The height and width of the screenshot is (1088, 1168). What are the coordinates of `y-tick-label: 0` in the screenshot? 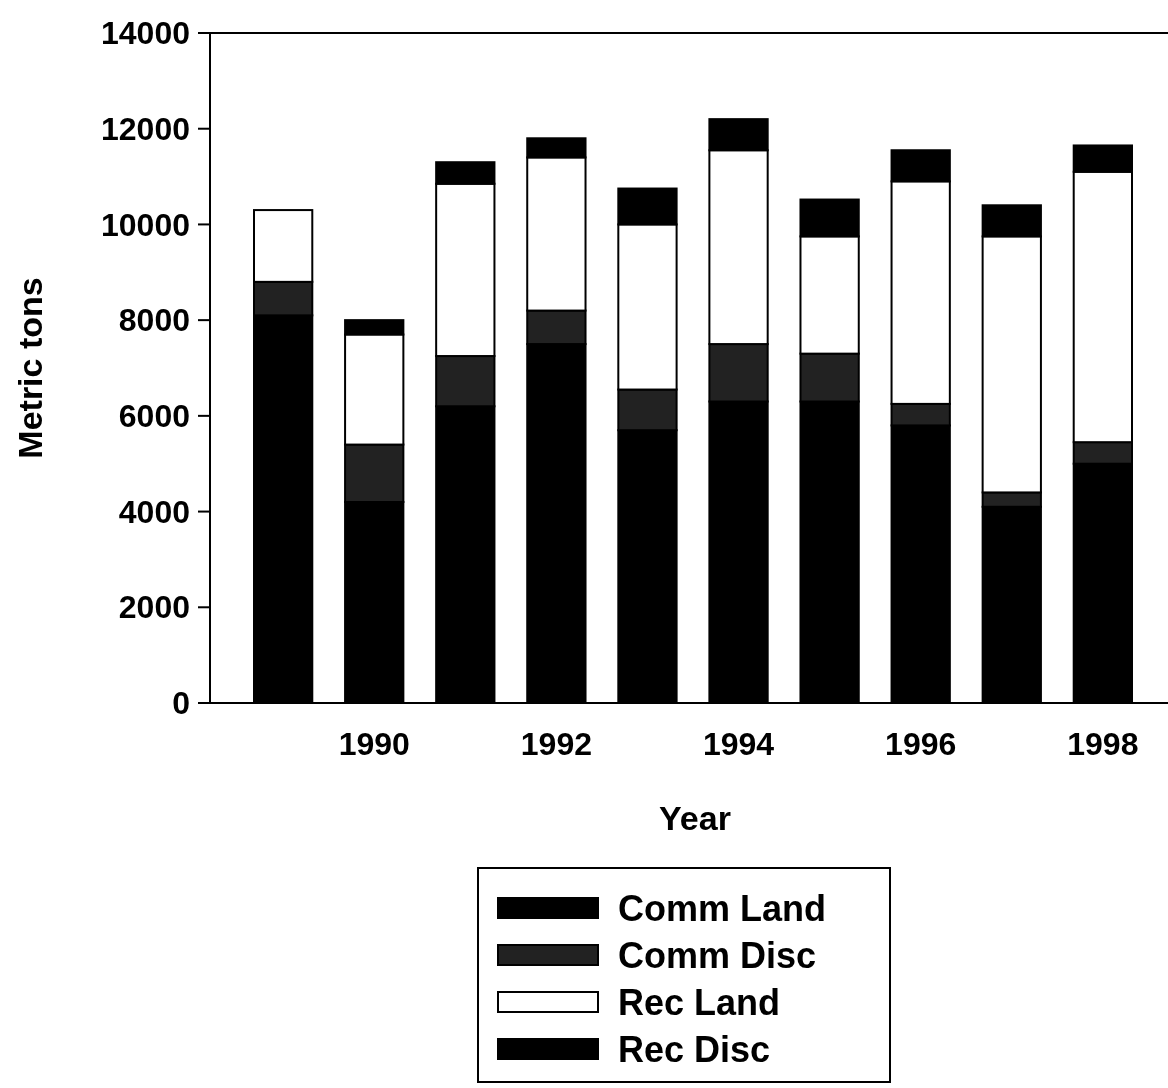 It's located at (181, 703).